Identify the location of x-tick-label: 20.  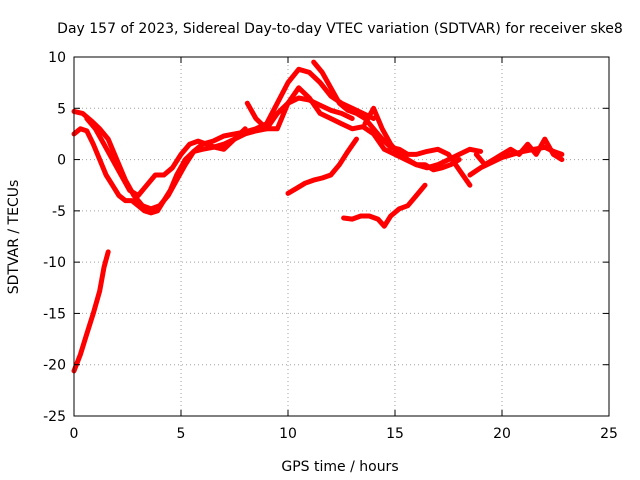
(502, 434).